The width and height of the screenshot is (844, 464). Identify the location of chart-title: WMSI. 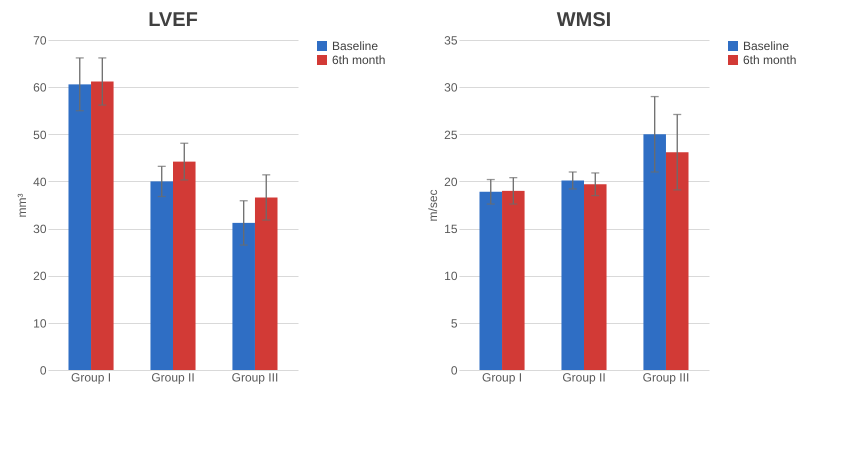
(584, 20).